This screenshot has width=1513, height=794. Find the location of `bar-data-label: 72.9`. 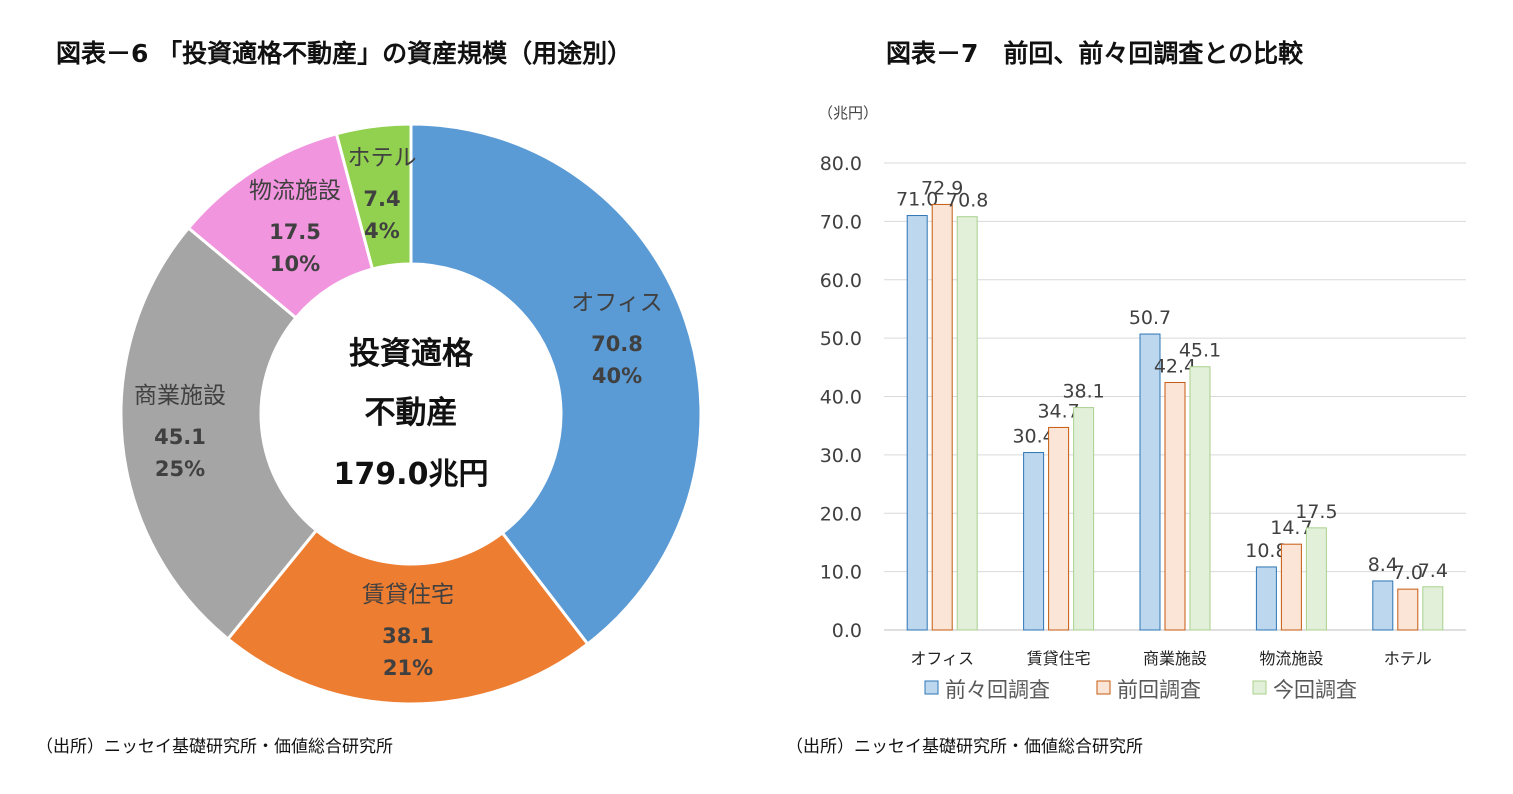

bar-data-label: 72.9 is located at coordinates (942, 188).